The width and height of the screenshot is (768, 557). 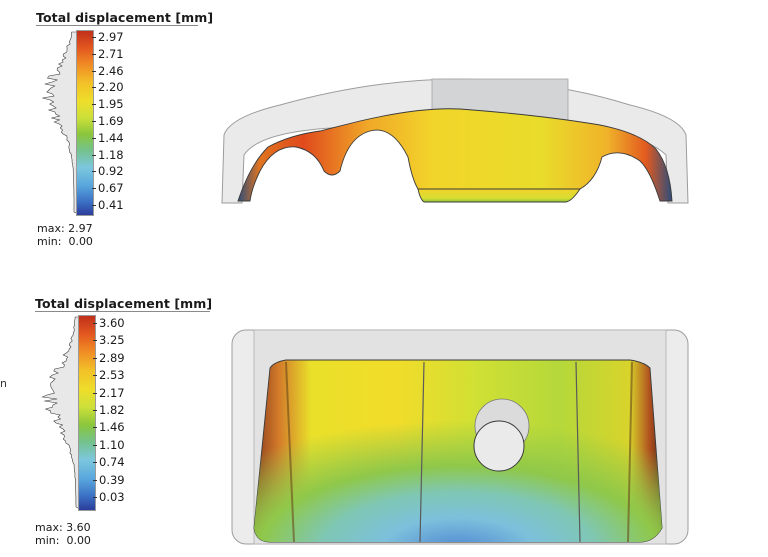 What do you see at coordinates (111, 137) in the screenshot?
I see `color-scale-tick-label: 1.44` at bounding box center [111, 137].